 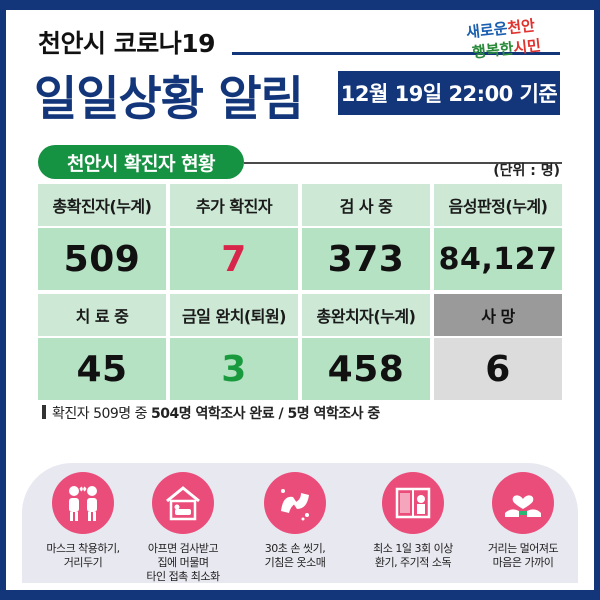 What do you see at coordinates (498, 259) in the screenshot?
I see `negative-value: 84,127` at bounding box center [498, 259].